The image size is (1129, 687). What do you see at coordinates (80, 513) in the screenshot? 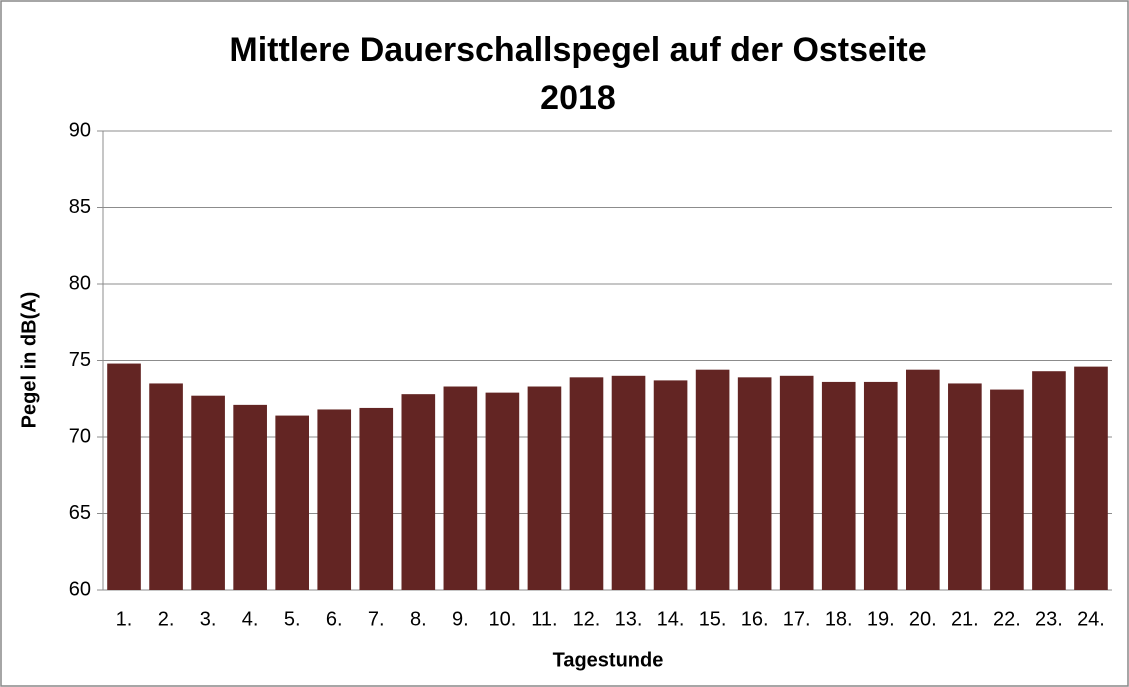
I see `y-tick-label: 65` at bounding box center [80, 513].